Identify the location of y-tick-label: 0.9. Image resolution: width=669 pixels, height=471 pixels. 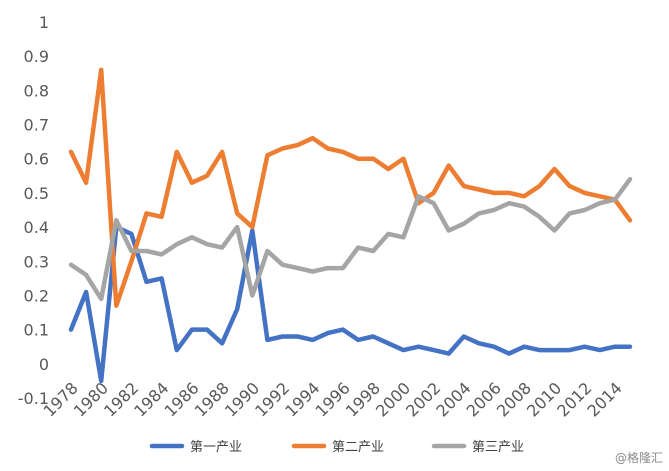
(36, 56).